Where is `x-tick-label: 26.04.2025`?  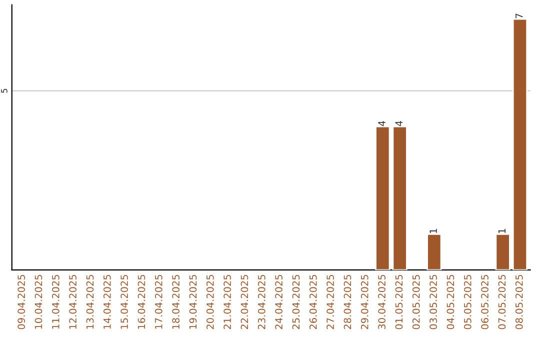
x-tick-label: 26.04.2025 is located at coordinates (313, 302).